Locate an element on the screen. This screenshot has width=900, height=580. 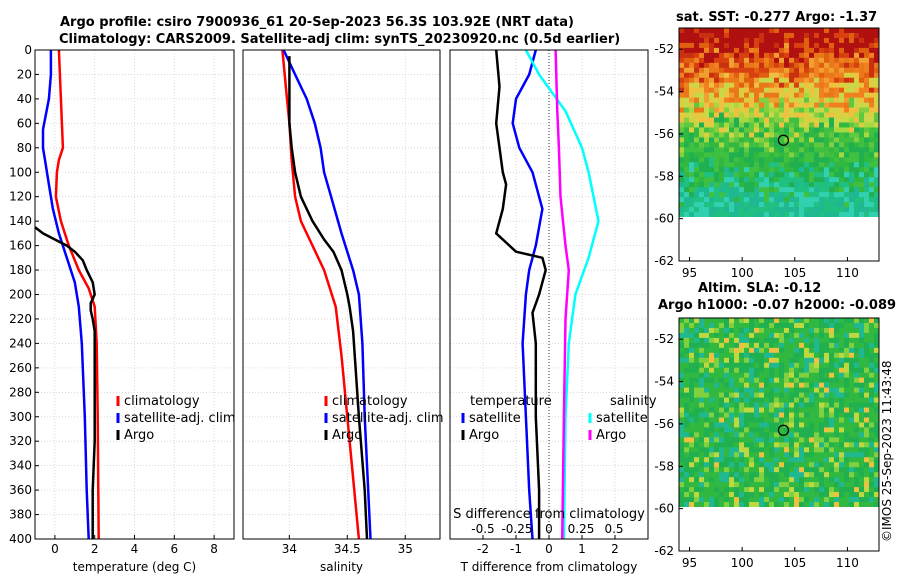
series-climatology is located at coordinates (321, 294).